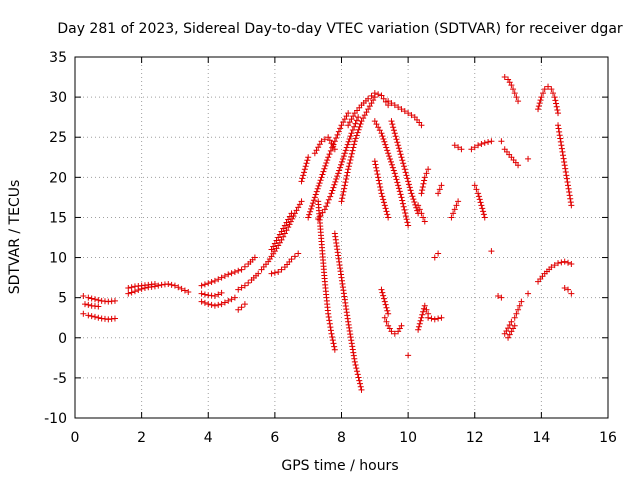 The width and height of the screenshot is (640, 480). What do you see at coordinates (423, 317) in the screenshot?
I see `series-arc-10.2-low` at bounding box center [423, 317].